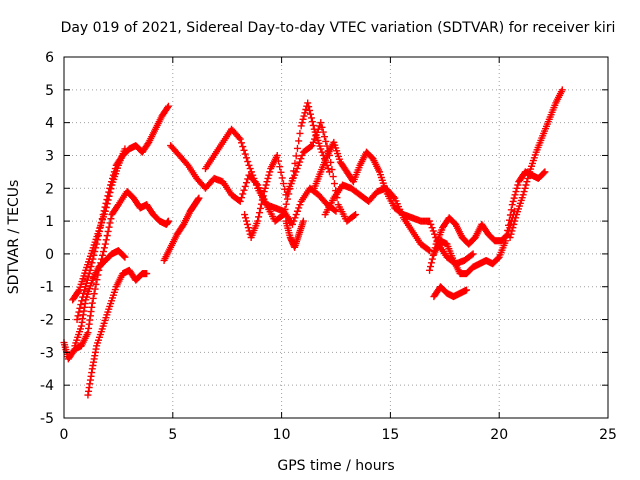 The height and width of the screenshot is (480, 640). I want to click on y-tick-label: 2, so click(49, 189).